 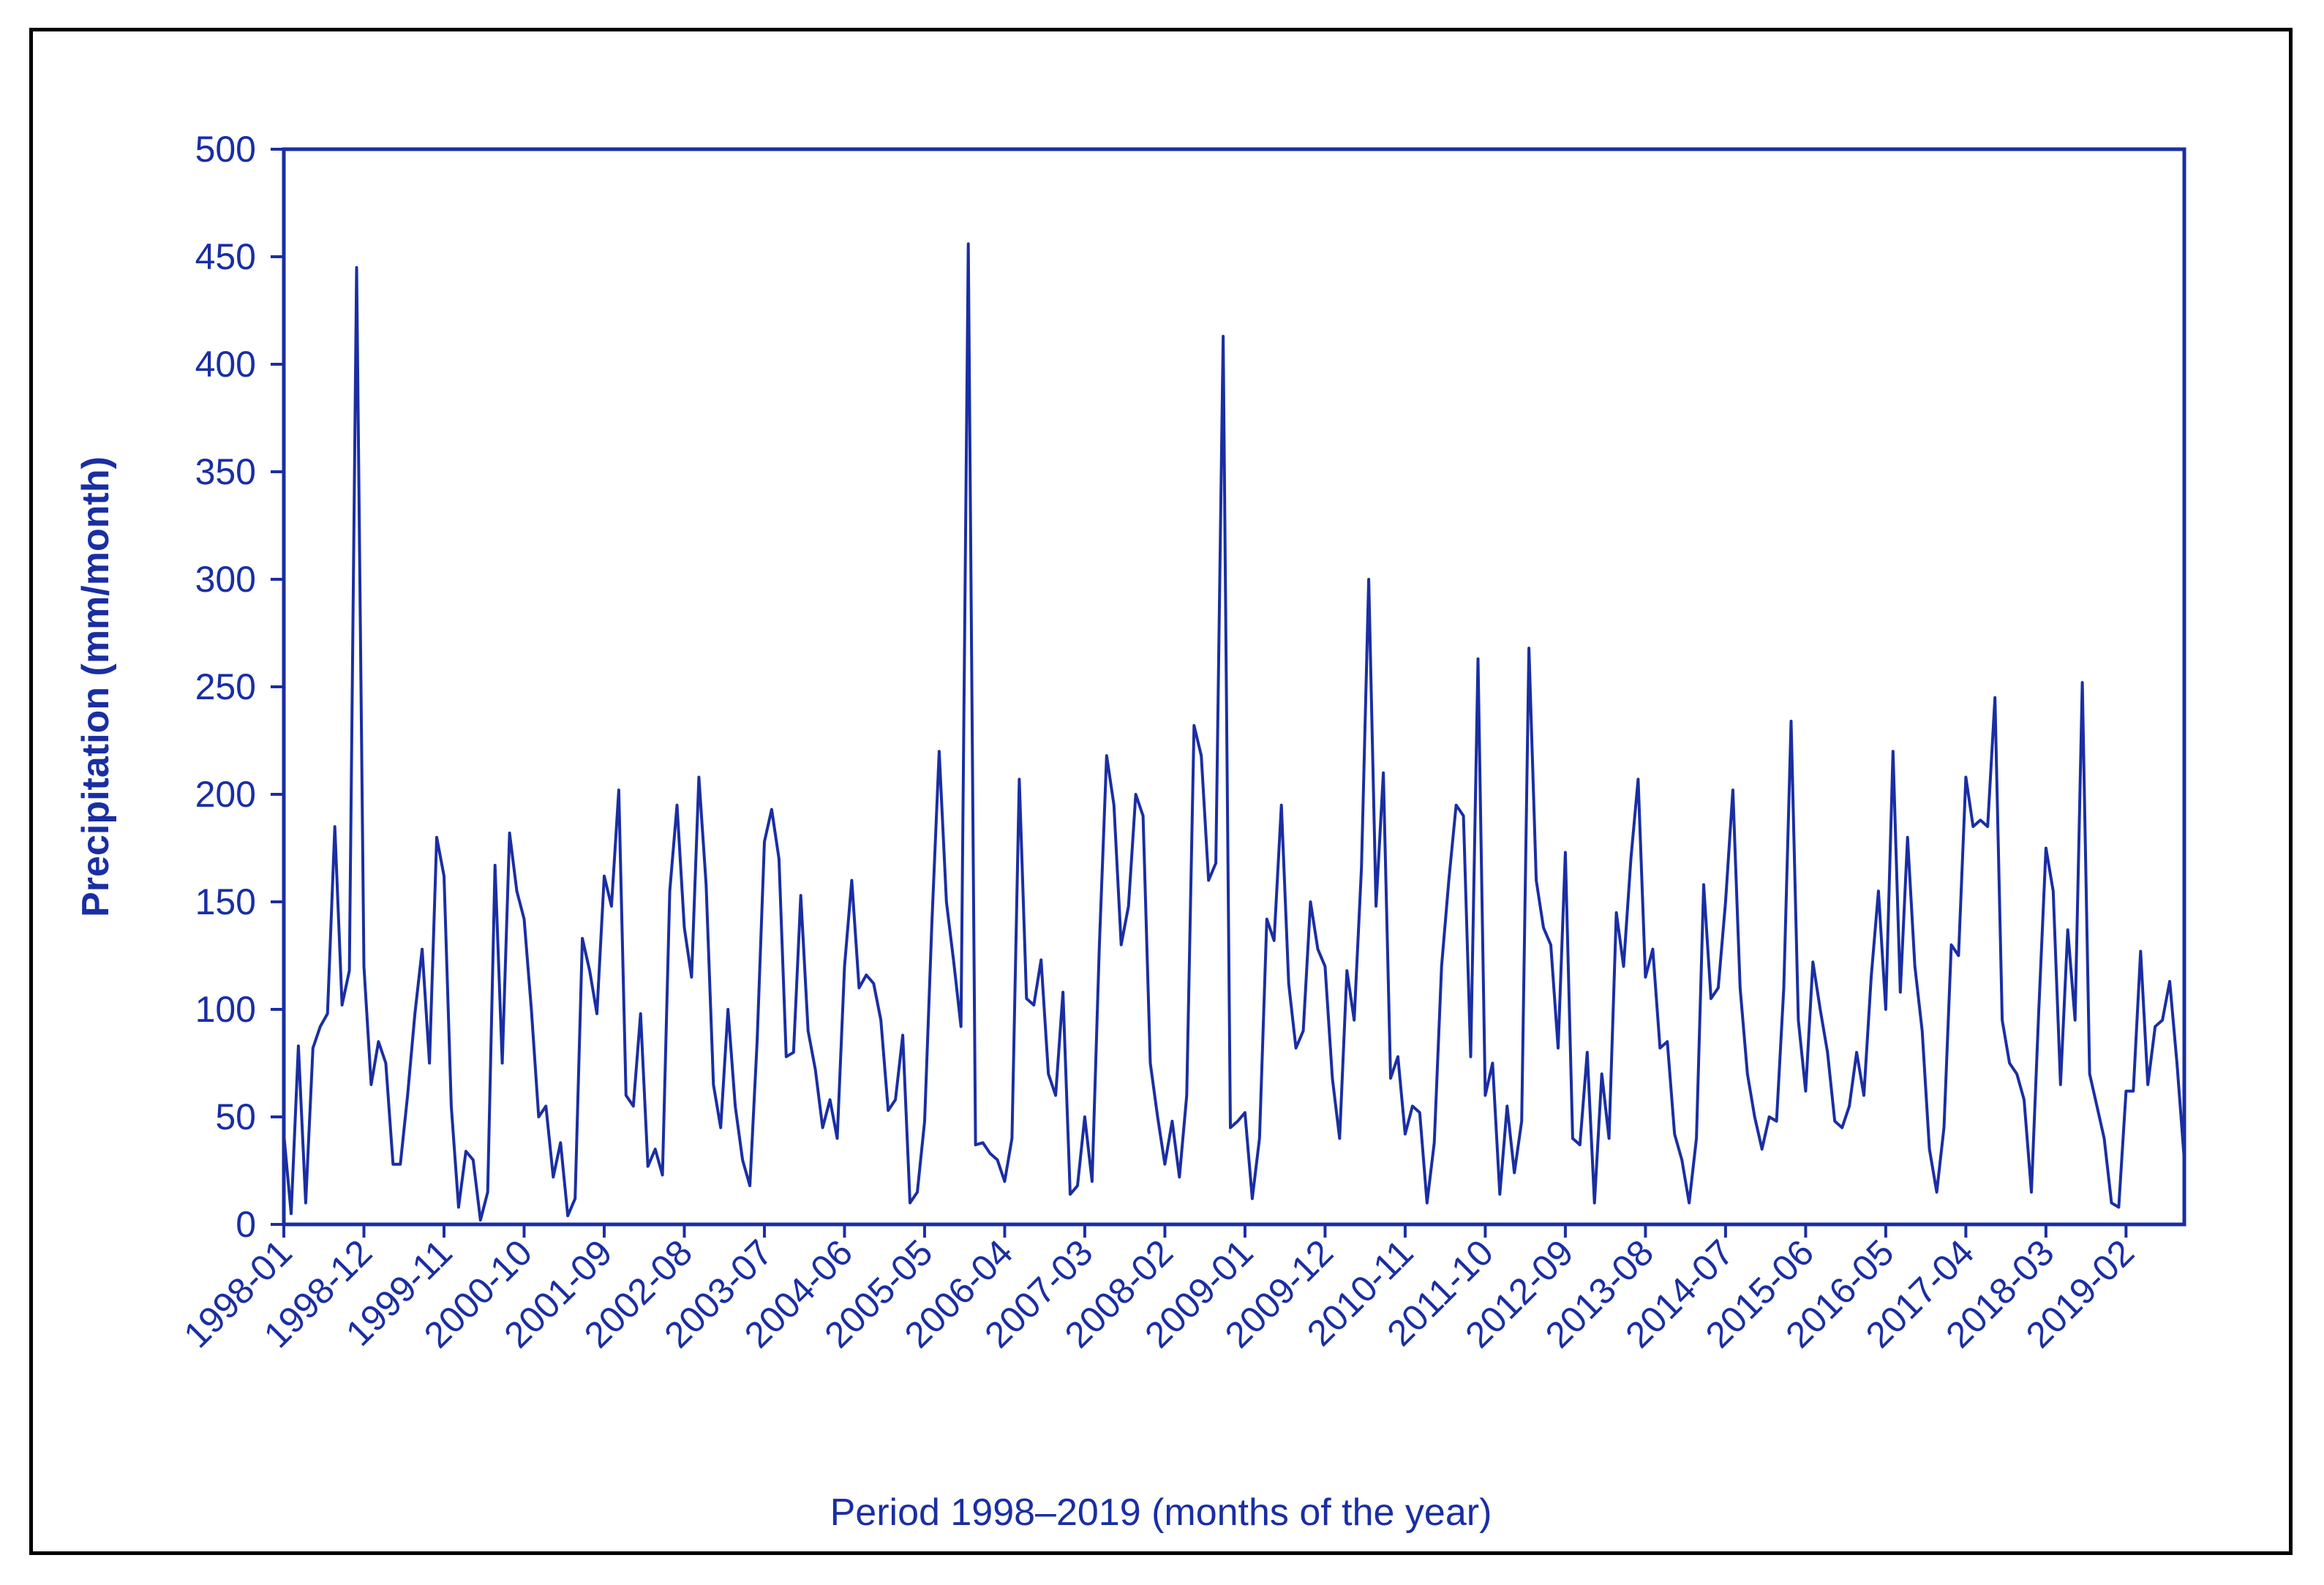 I want to click on y-axis-label: Precipitation (mm/month), so click(x=96, y=686).